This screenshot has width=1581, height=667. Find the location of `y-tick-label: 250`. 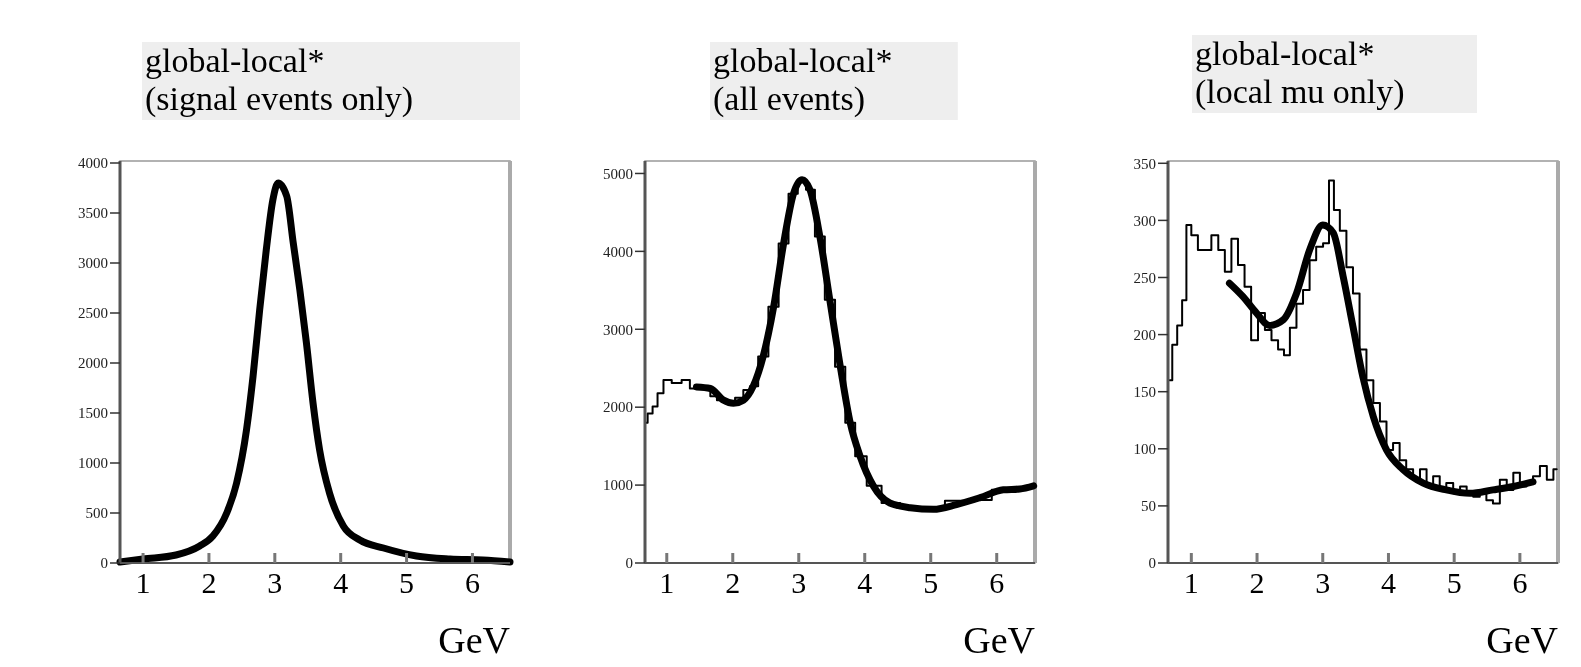

y-tick-label: 250 is located at coordinates (1144, 277).